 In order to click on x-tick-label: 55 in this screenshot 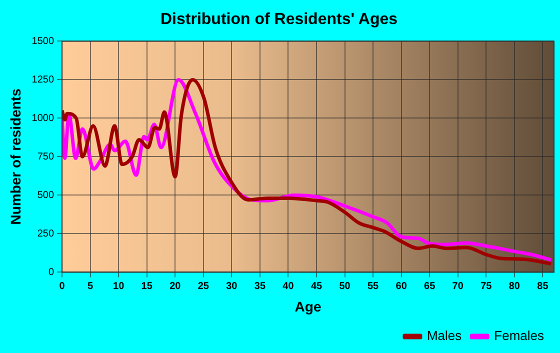, I will do `click(373, 286)`.